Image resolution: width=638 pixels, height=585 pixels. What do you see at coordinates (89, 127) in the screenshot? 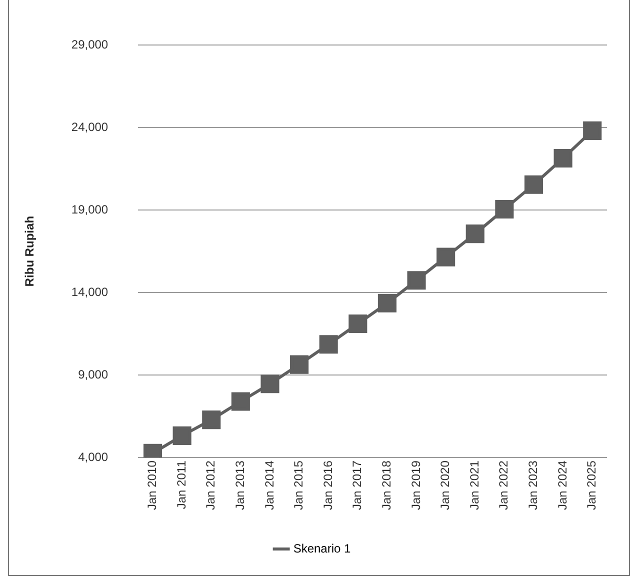
I see `y-tick-label: 24,000` at bounding box center [89, 127].